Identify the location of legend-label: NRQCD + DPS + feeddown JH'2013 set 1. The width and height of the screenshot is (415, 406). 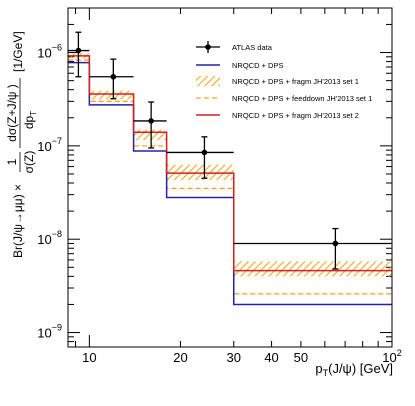
(302, 98).